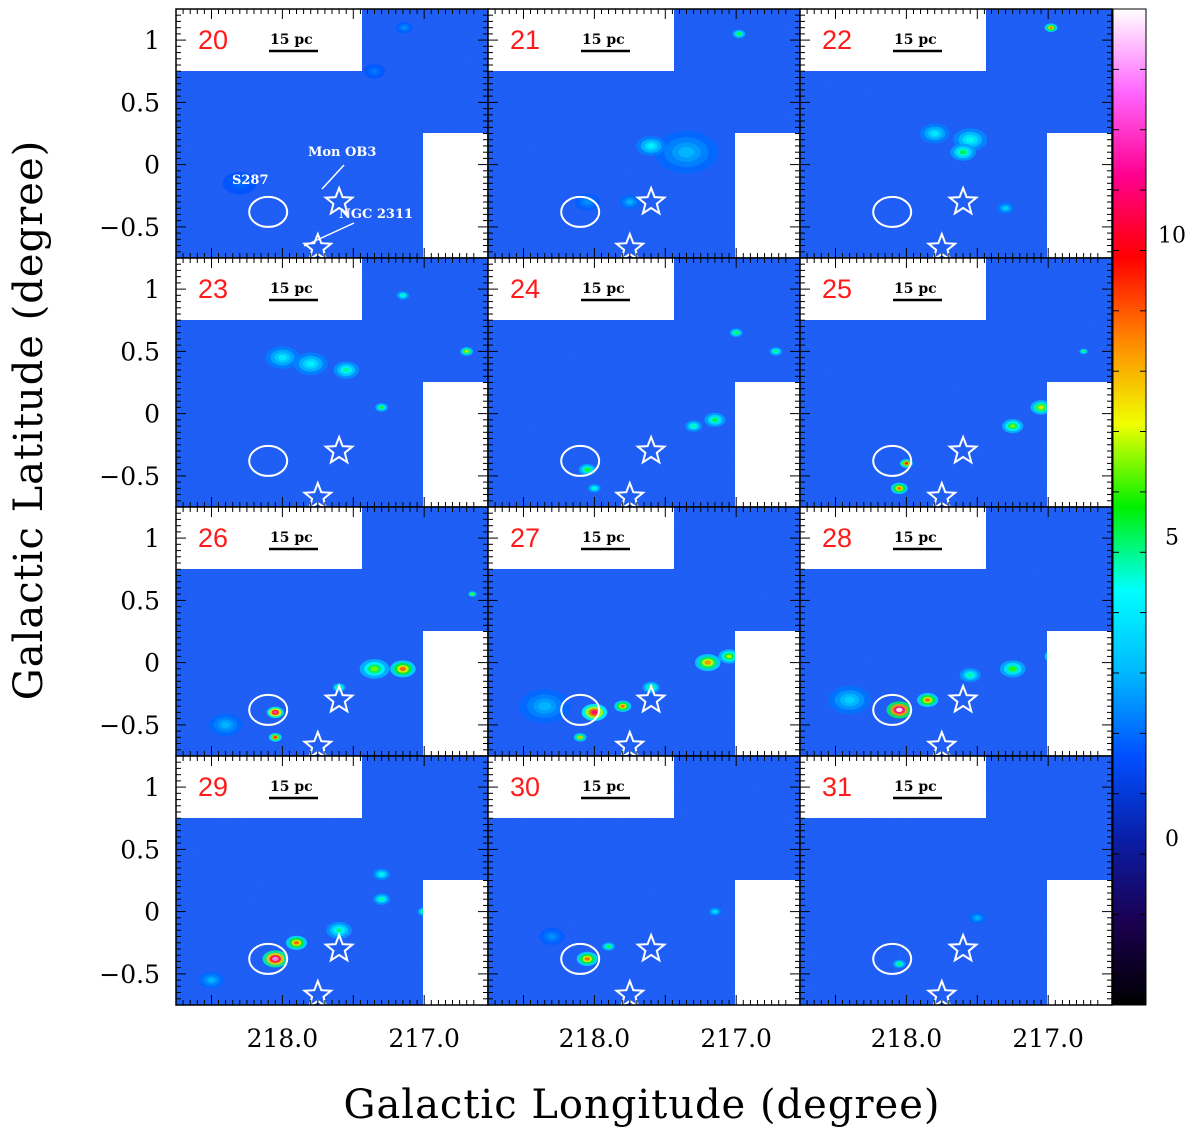 This screenshot has height=1133, width=1200. What do you see at coordinates (837, 40) in the screenshot?
I see `velocity-channel-label: 22` at bounding box center [837, 40].